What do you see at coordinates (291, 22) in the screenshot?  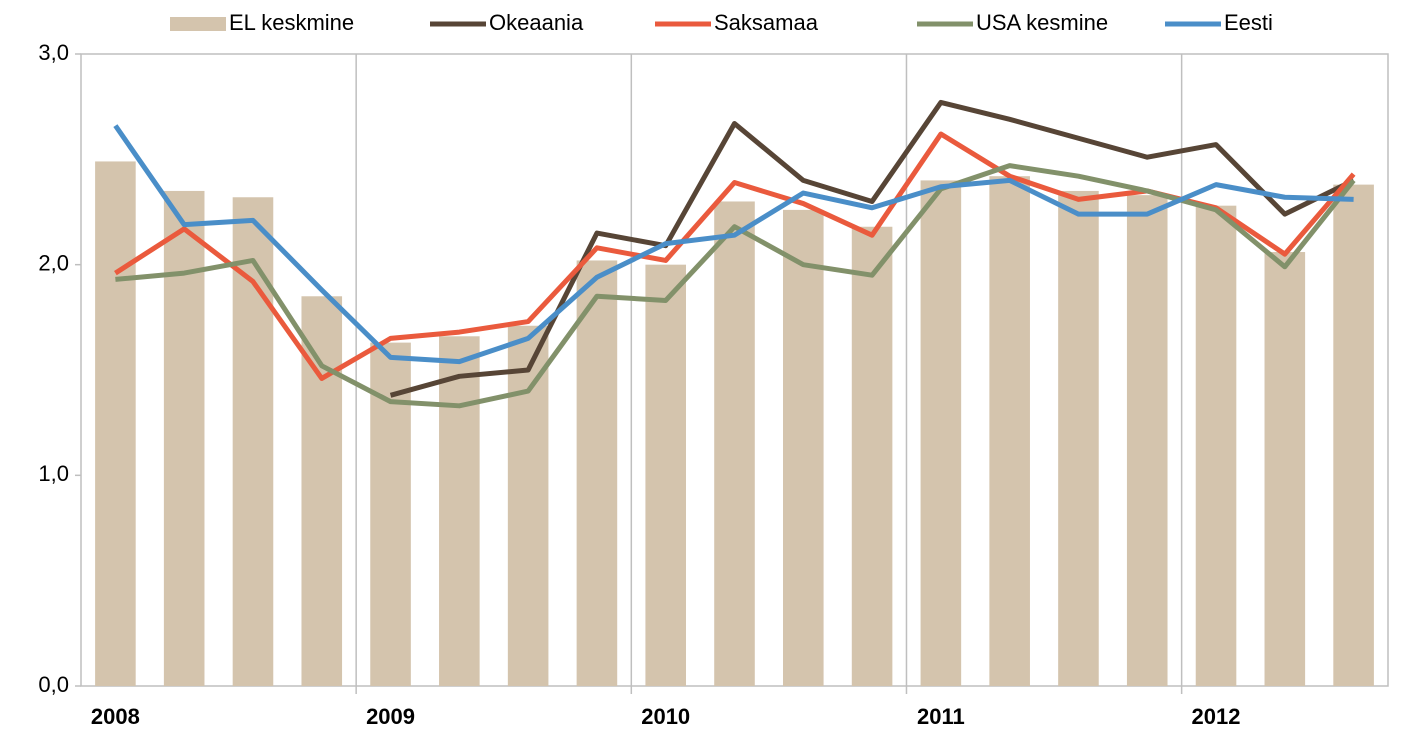 I see `legend-label: EL keskmine` at bounding box center [291, 22].